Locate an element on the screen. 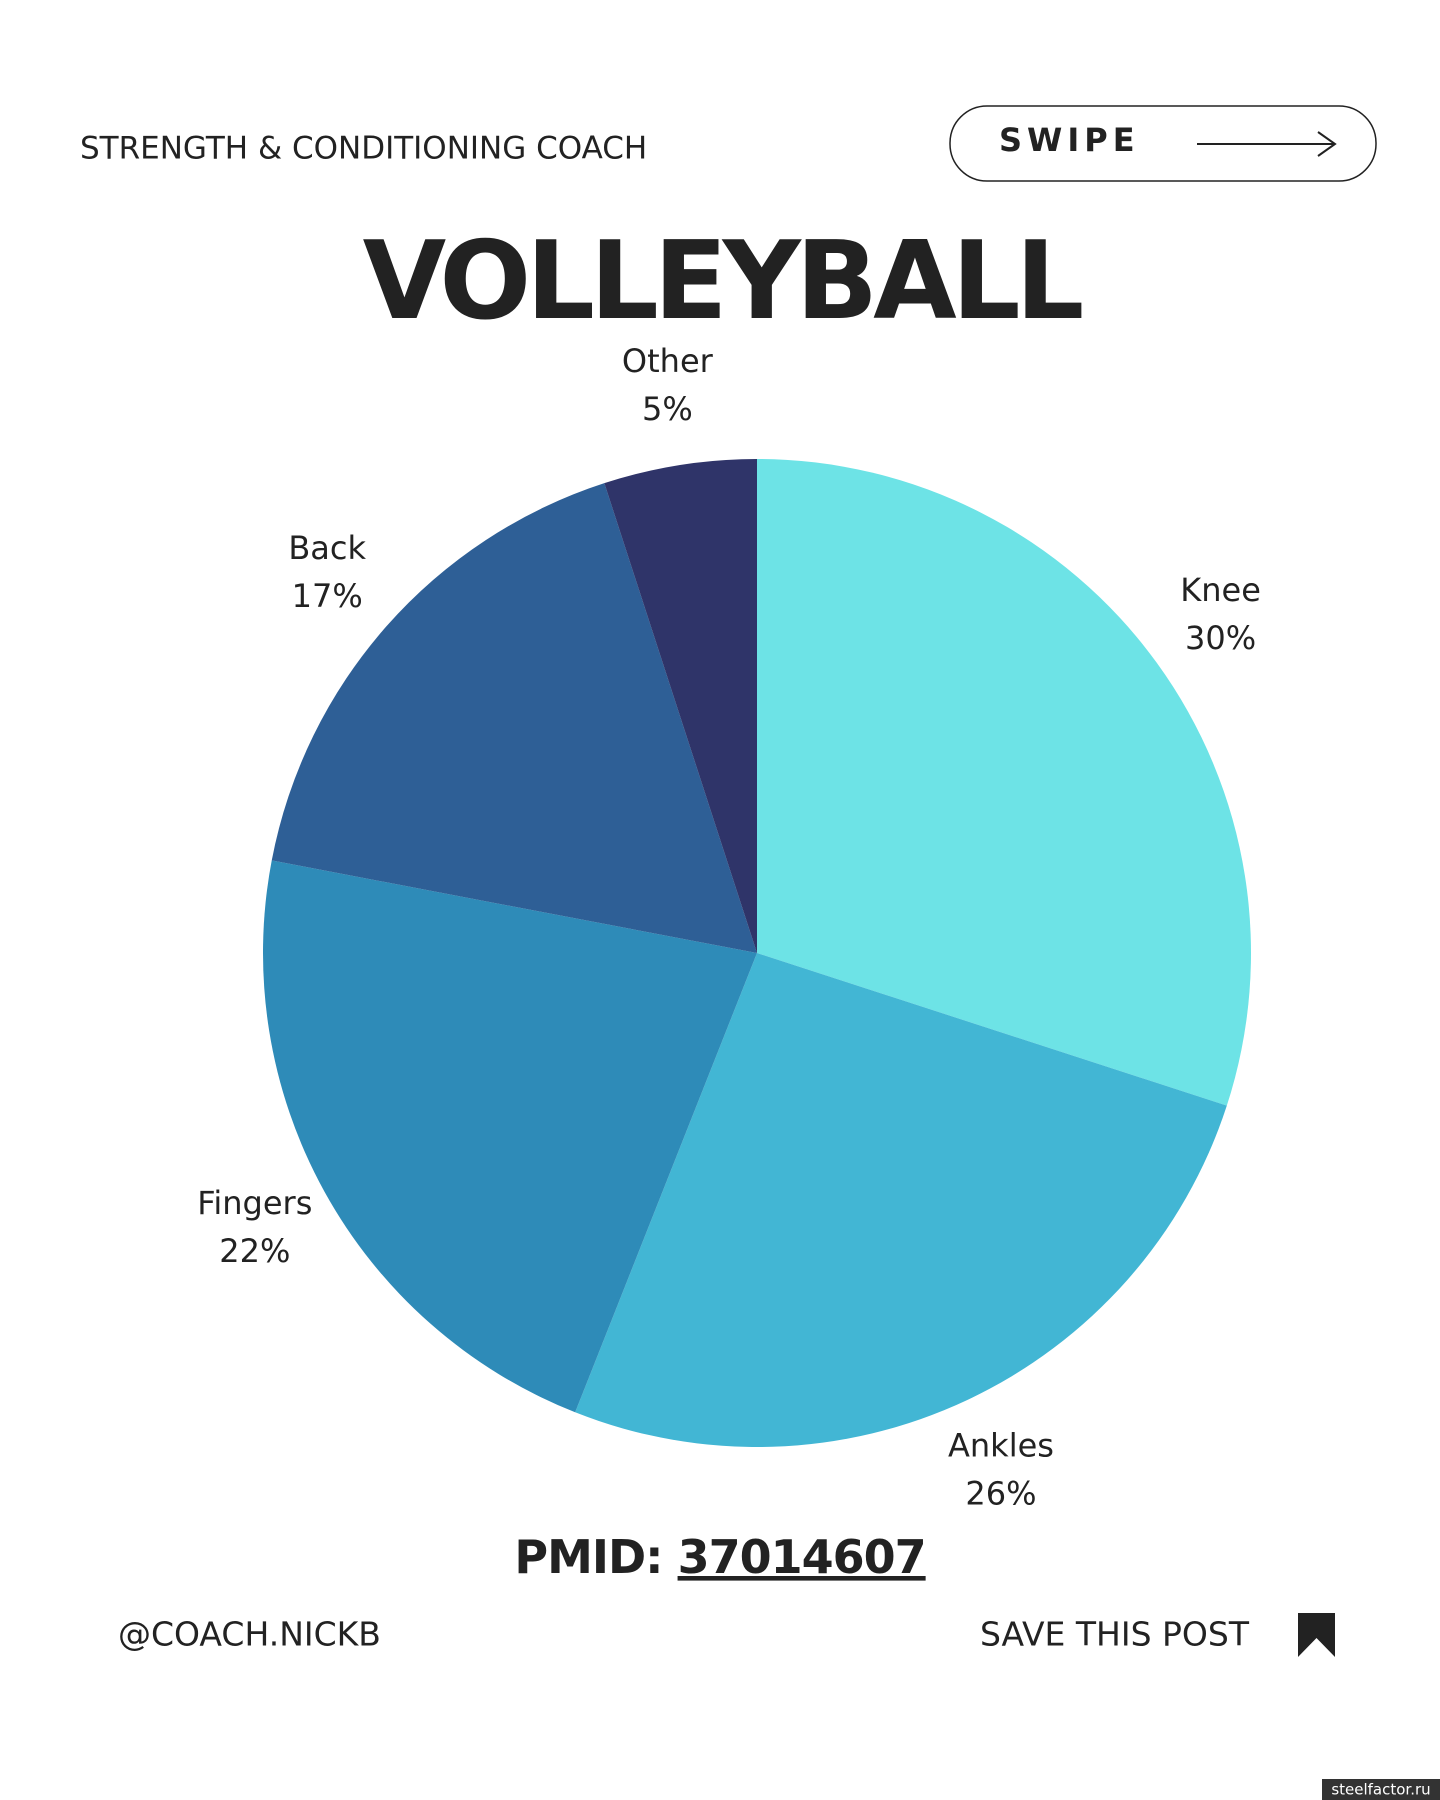 This screenshot has width=1440, height=1800. tagline: STRENGTH & CONDITIONING COACH is located at coordinates (363, 149).